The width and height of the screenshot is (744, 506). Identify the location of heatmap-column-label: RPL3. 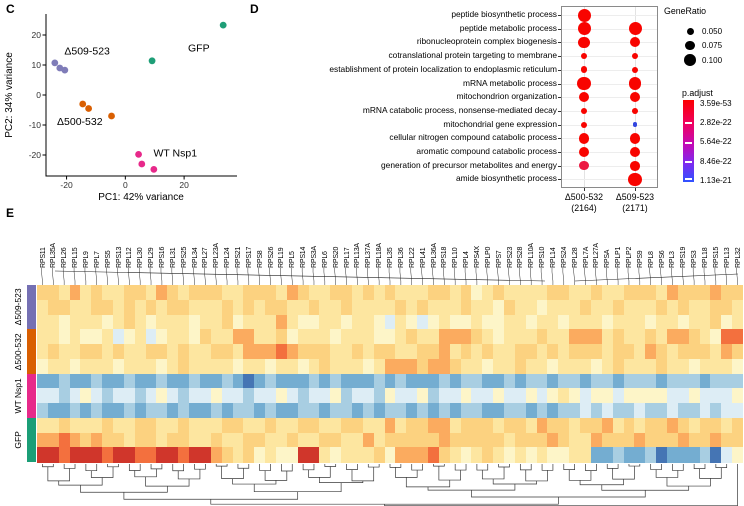
(673, 259).